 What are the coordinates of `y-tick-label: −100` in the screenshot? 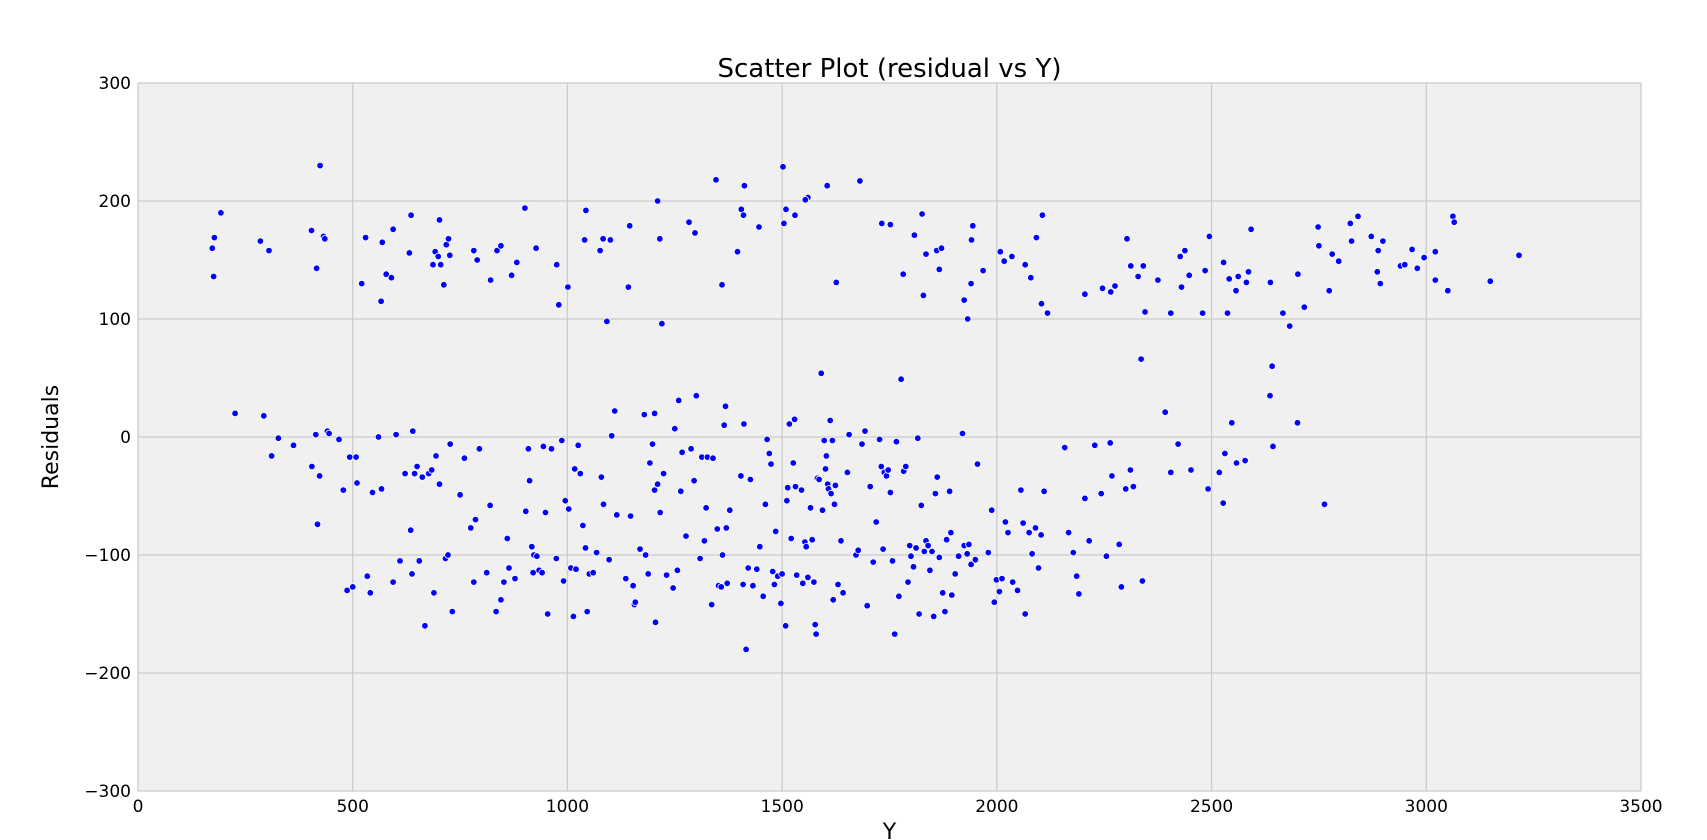 It's located at (107, 556).